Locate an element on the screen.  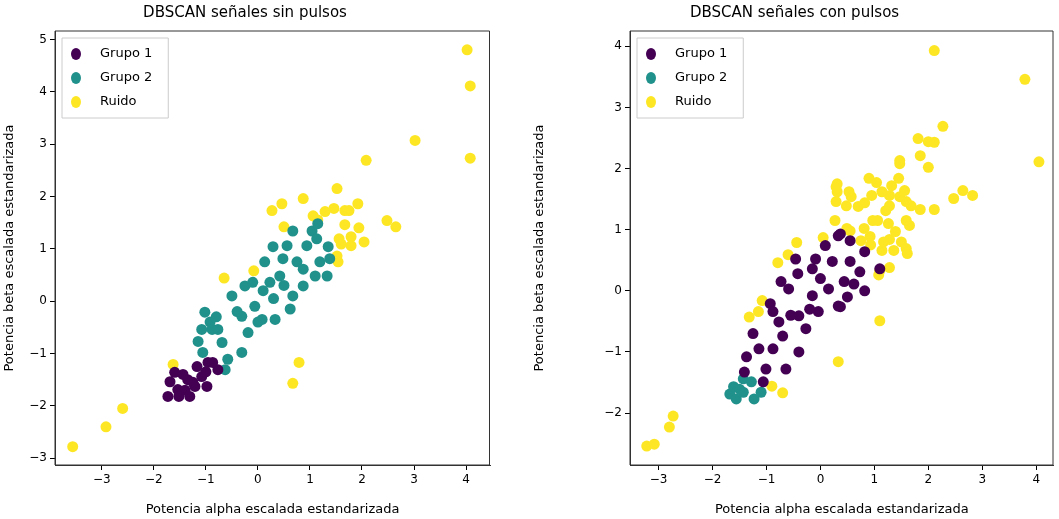
y-tick-label: 4 is located at coordinates (618, 45).